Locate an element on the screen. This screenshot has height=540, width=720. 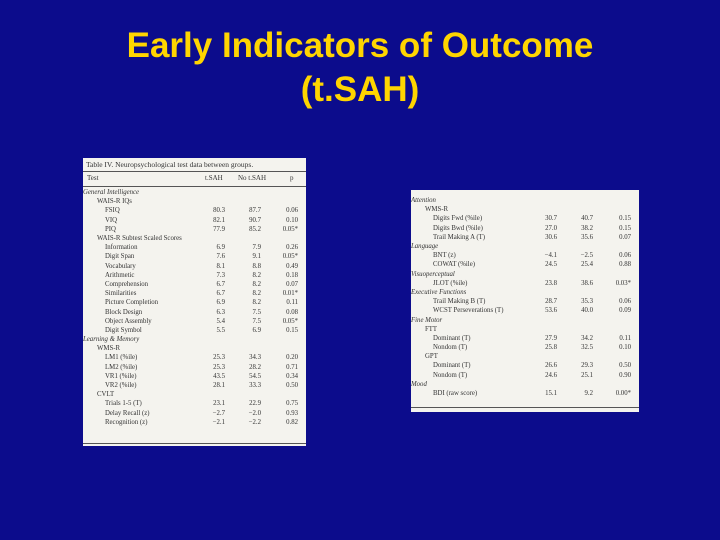
row-label: Nondom (T) is located at coordinates (450, 348).